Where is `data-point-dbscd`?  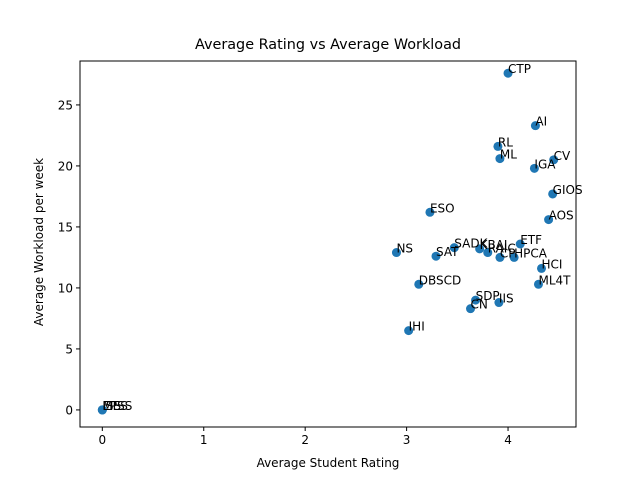
data-point-dbscd is located at coordinates (419, 284).